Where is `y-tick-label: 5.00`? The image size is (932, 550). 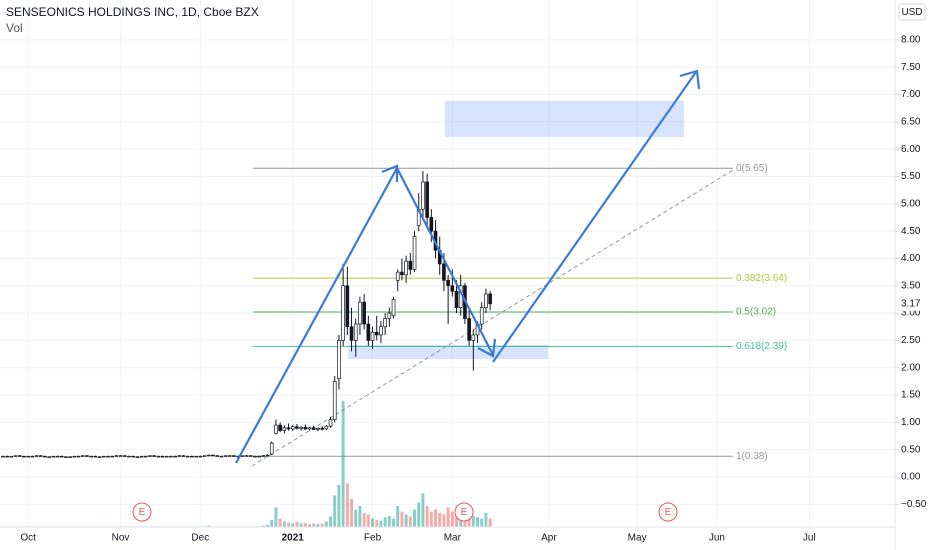
y-tick-label: 5.00 is located at coordinates (911, 203).